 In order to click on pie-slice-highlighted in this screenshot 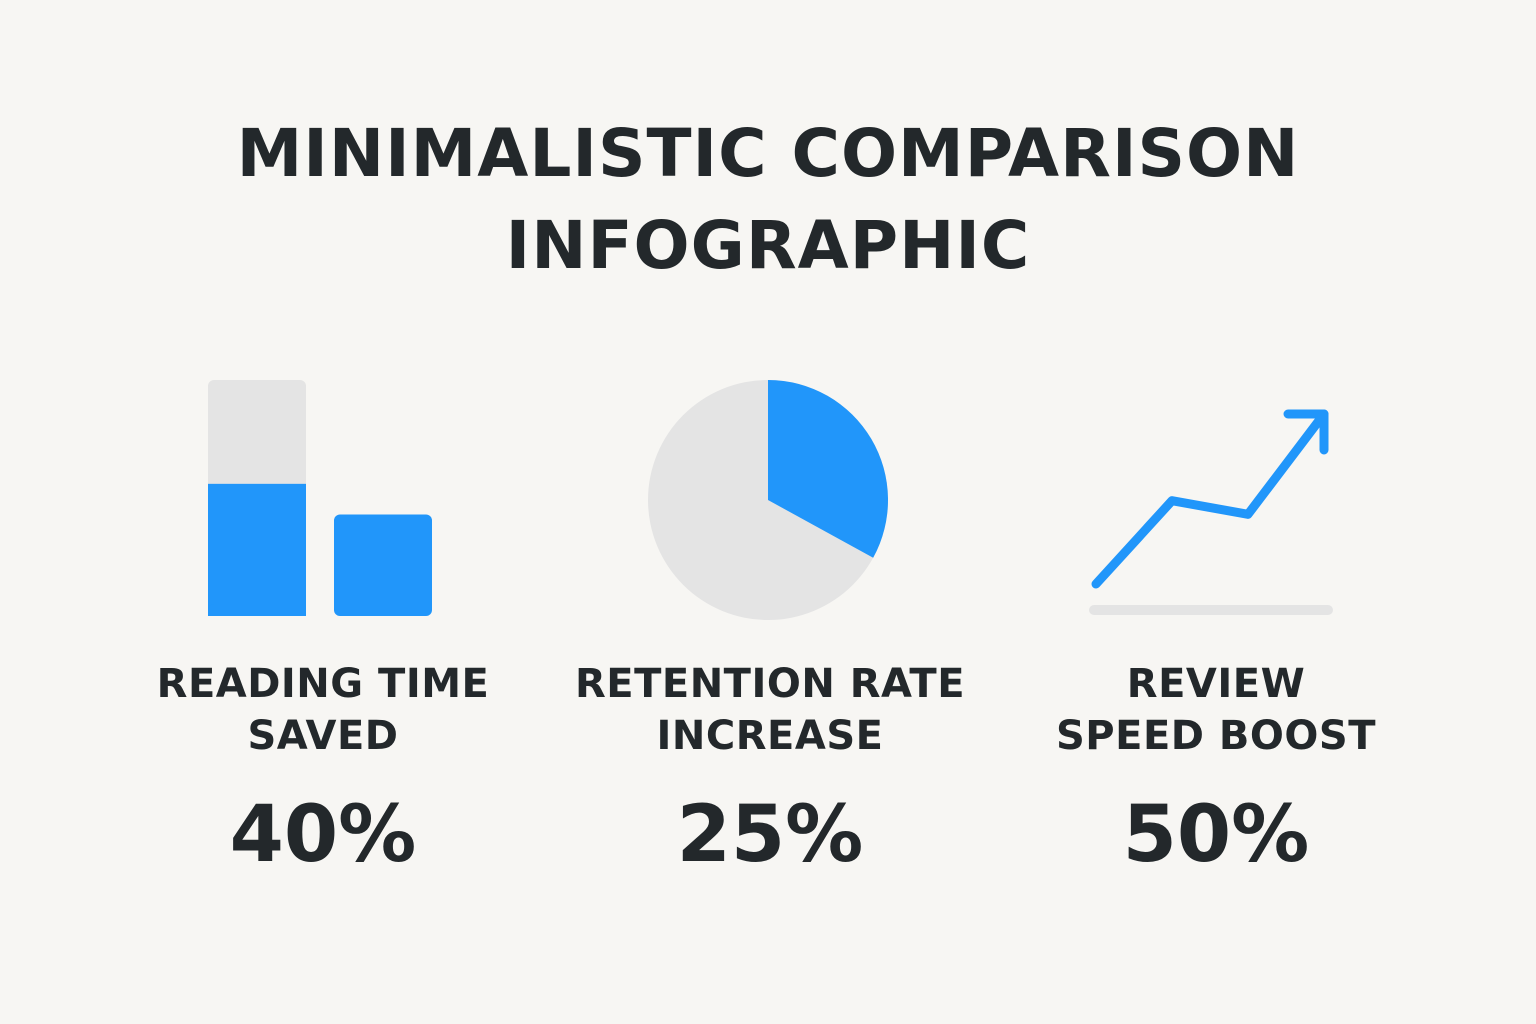, I will do `click(828, 469)`.